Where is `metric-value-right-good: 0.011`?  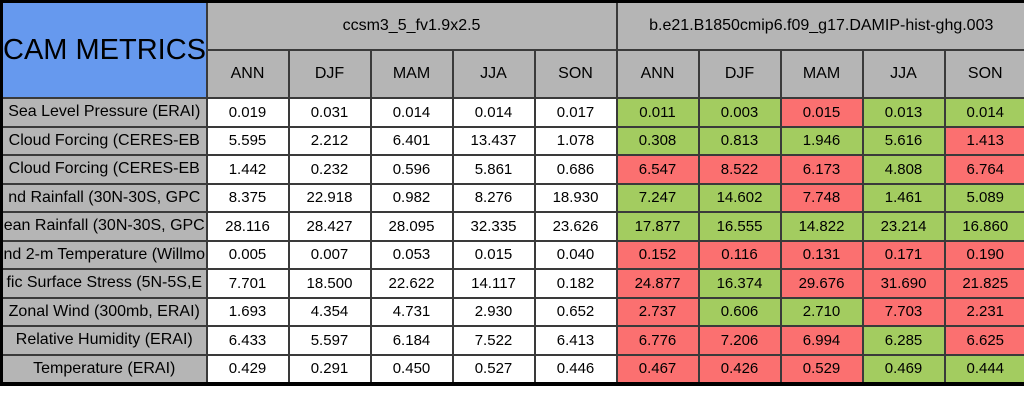
metric-value-right-good: 0.011 is located at coordinates (657, 112).